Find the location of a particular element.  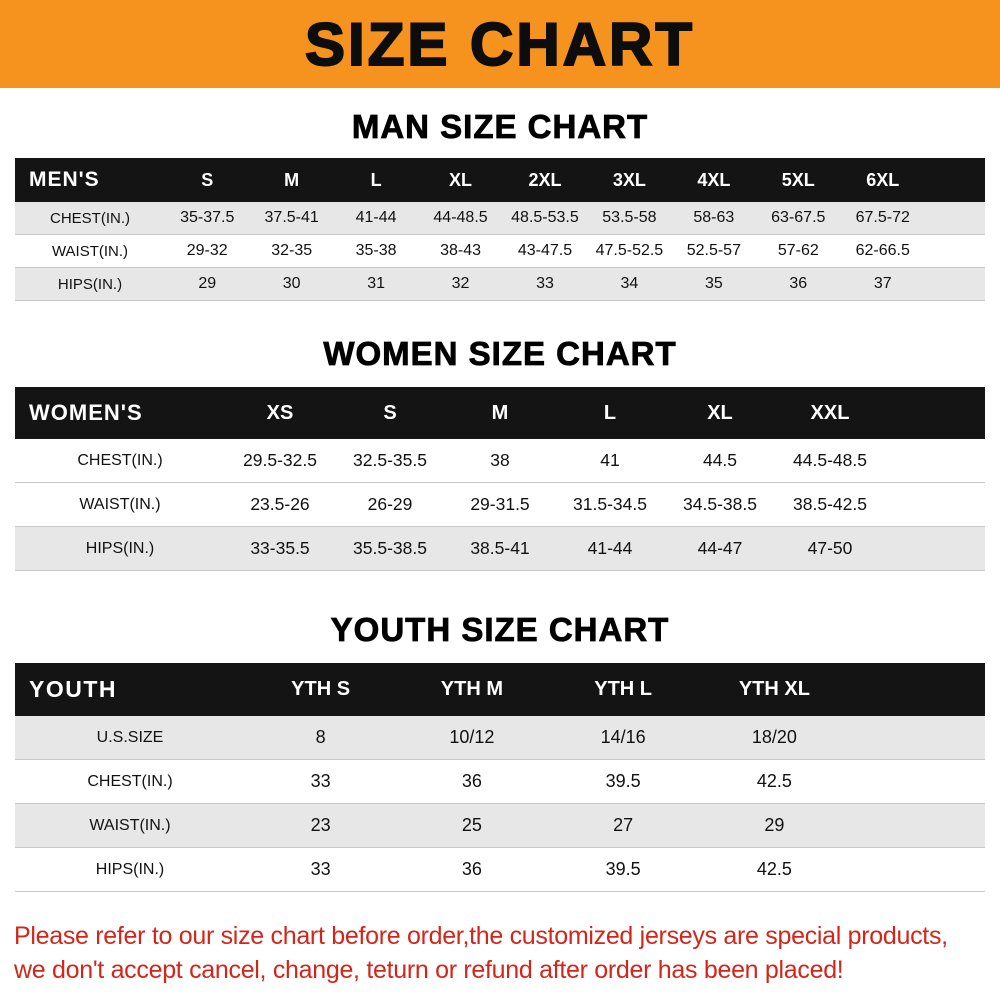

table-cell: 38.5-42.5 is located at coordinates (830, 504).